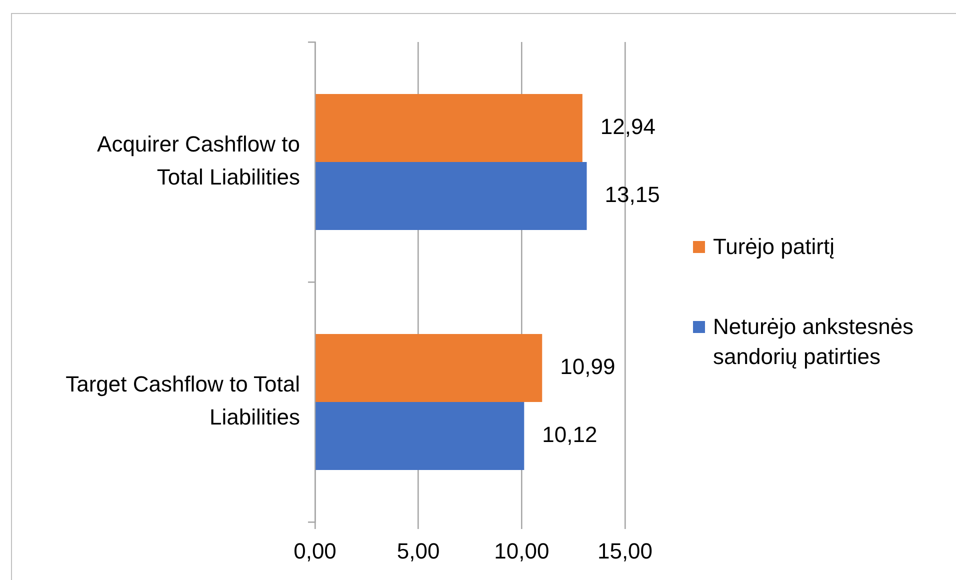 This screenshot has height=580, width=956. What do you see at coordinates (522, 551) in the screenshot?
I see `x-tick-label: 10,00` at bounding box center [522, 551].